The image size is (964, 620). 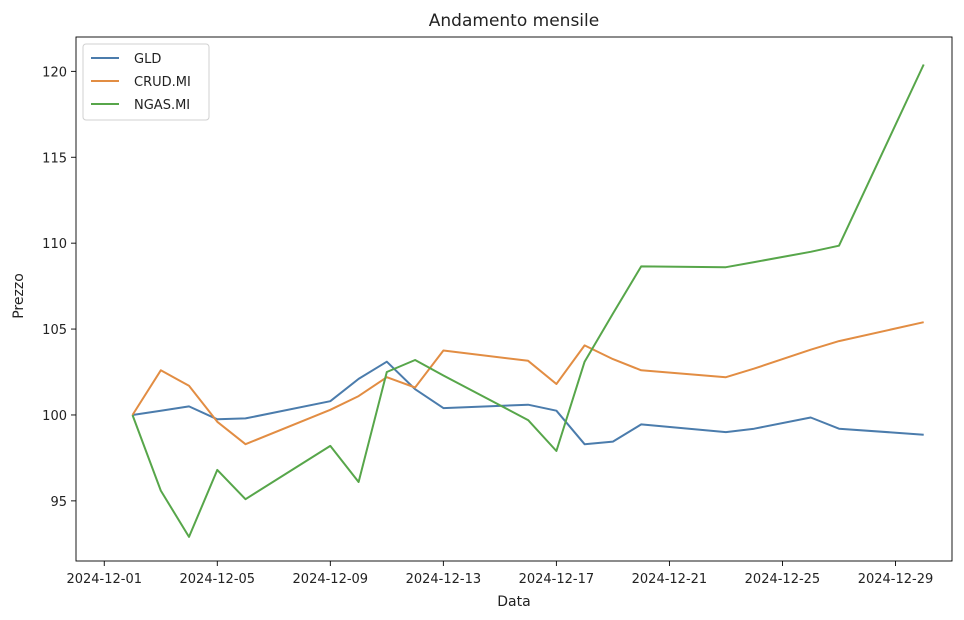 I want to click on x-tick-label: 2024-12-09, so click(x=331, y=579).